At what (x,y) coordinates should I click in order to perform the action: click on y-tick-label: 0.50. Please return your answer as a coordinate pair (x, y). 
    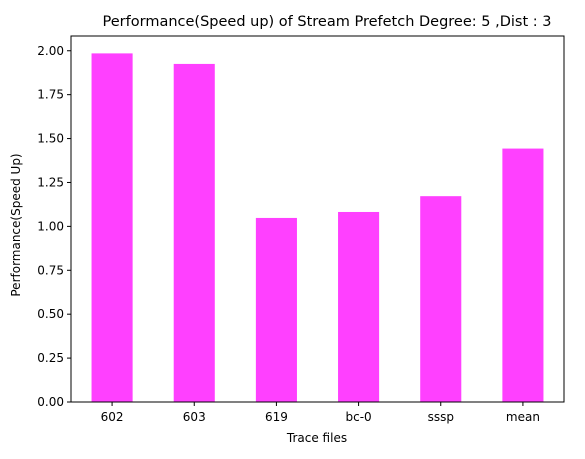
    Looking at the image, I should click on (50, 314).